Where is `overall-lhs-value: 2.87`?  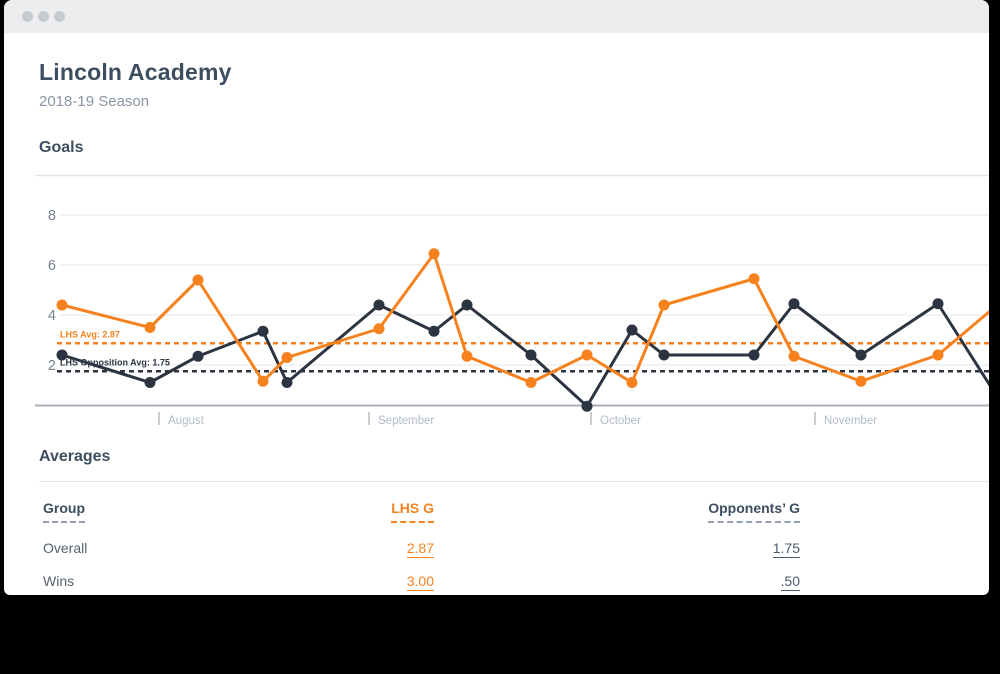 overall-lhs-value: 2.87 is located at coordinates (420, 549).